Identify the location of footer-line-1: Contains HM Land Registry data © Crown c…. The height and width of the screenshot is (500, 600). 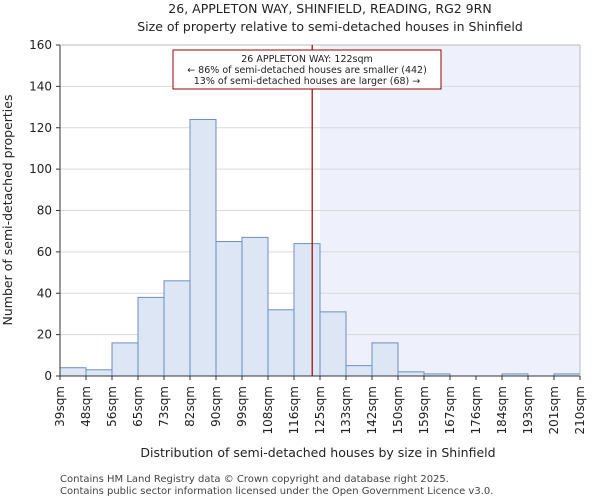
(254, 479).